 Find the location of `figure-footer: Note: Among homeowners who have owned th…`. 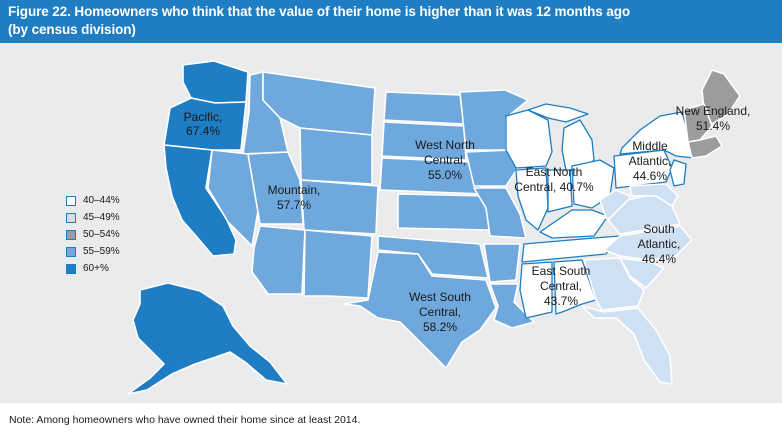

figure-footer: Note: Among homeowners who have owned th… is located at coordinates (391, 420).